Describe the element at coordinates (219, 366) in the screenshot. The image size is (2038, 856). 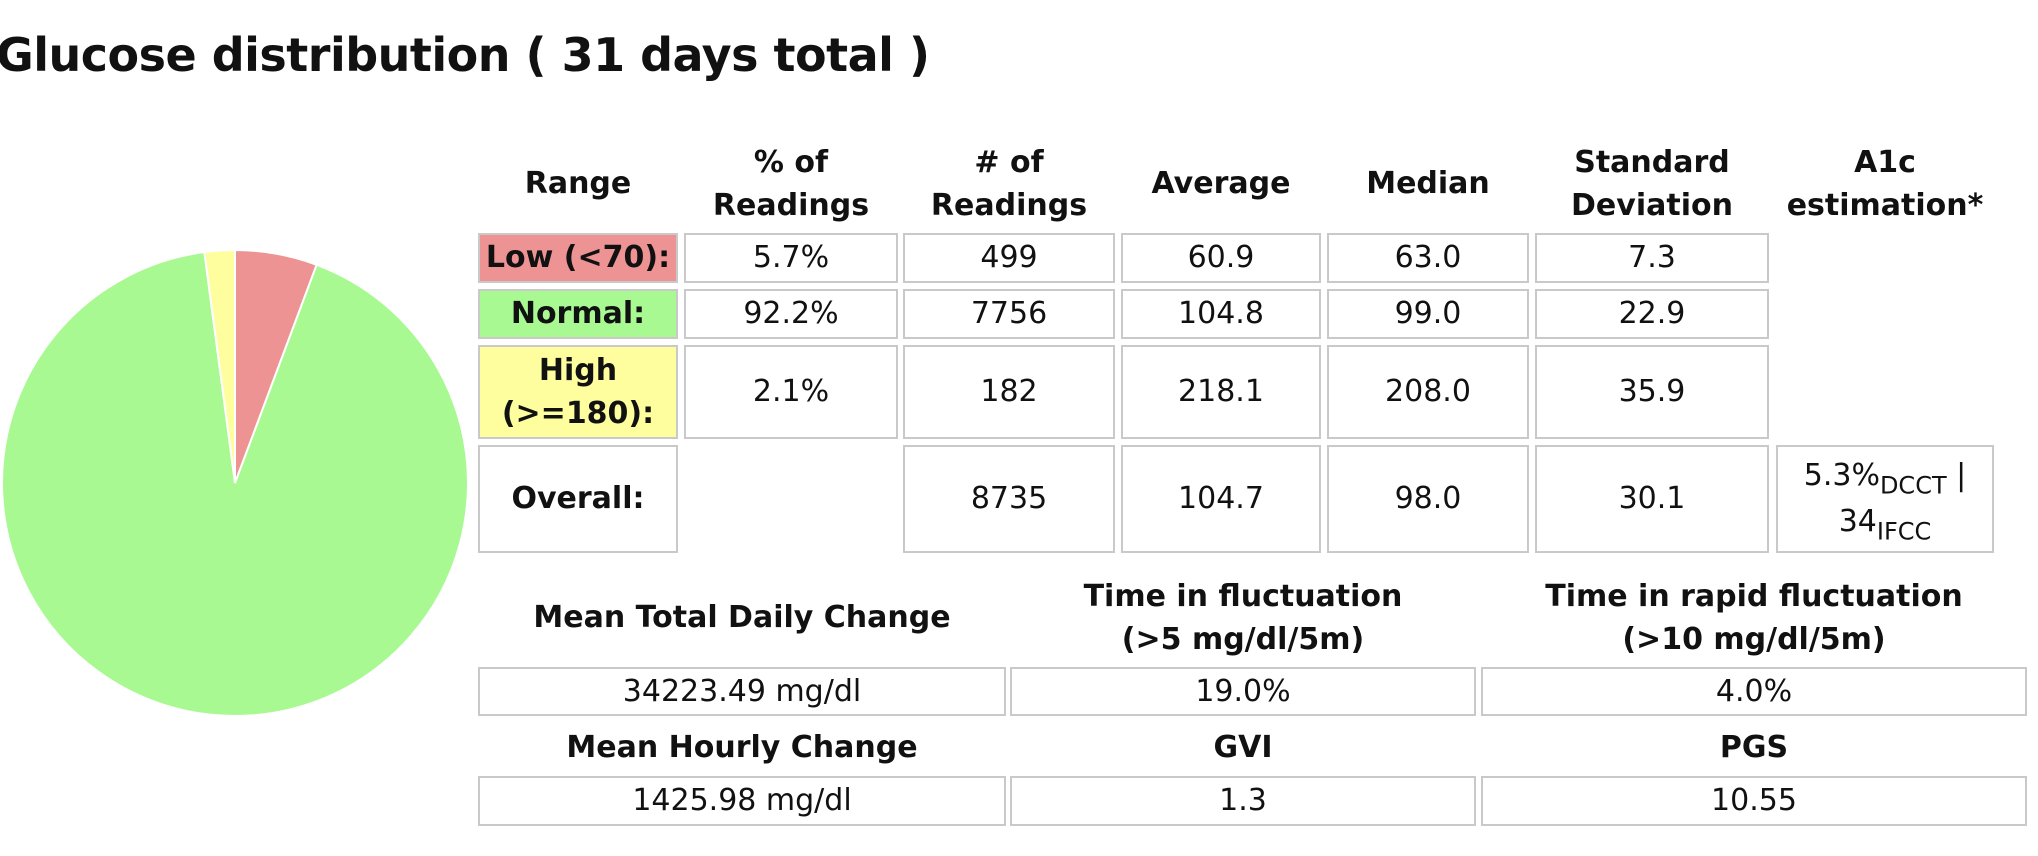
I see `pie-slice-high` at that location.